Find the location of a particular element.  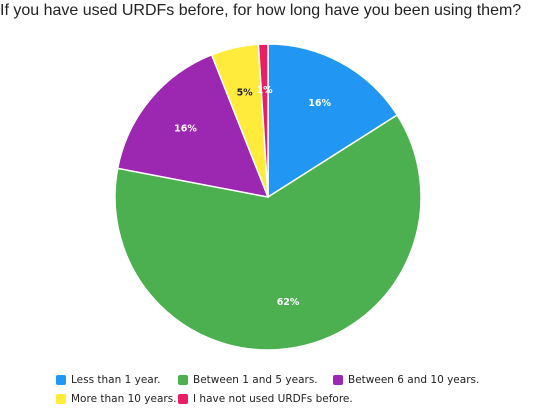

legend-label: I have not used URDFs before. is located at coordinates (273, 398).